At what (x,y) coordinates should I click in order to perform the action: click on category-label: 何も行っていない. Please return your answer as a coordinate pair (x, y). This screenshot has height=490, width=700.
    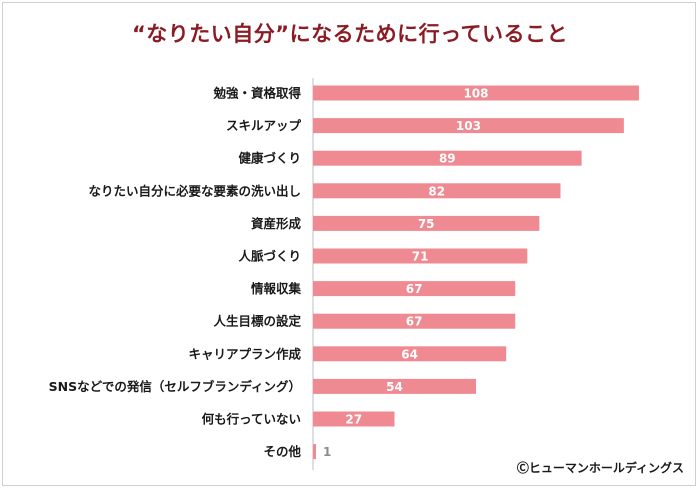
    Looking at the image, I should click on (251, 419).